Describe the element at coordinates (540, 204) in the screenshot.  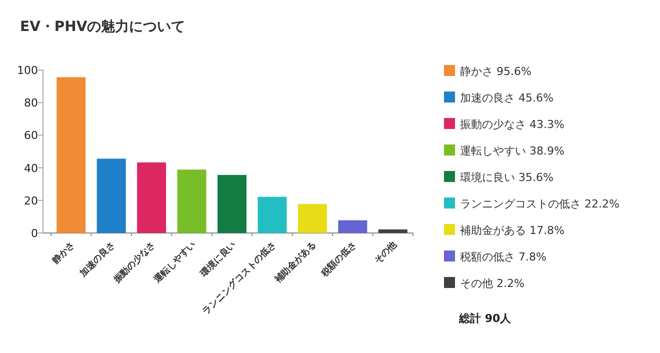
I see `legend-label: ランニングコストの低さ 22.2%` at that location.